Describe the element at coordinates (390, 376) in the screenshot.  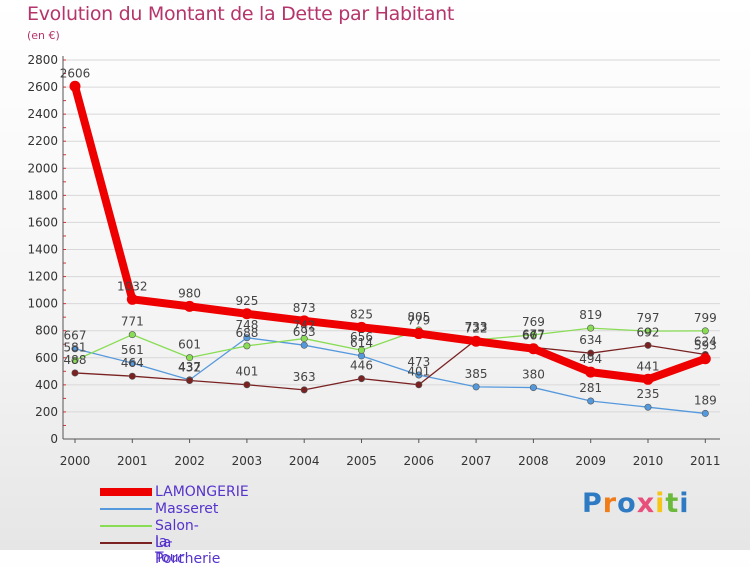
I see `series-line-masseret` at that location.